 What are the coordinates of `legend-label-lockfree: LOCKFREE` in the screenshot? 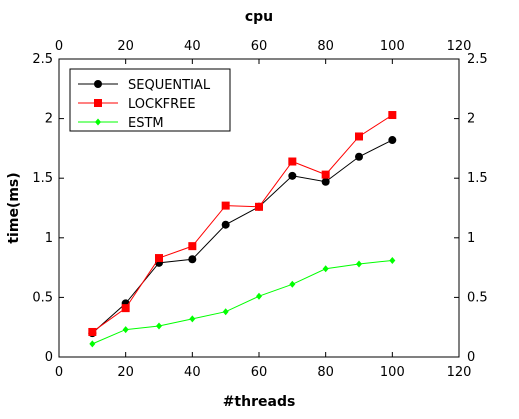 It's located at (162, 104).